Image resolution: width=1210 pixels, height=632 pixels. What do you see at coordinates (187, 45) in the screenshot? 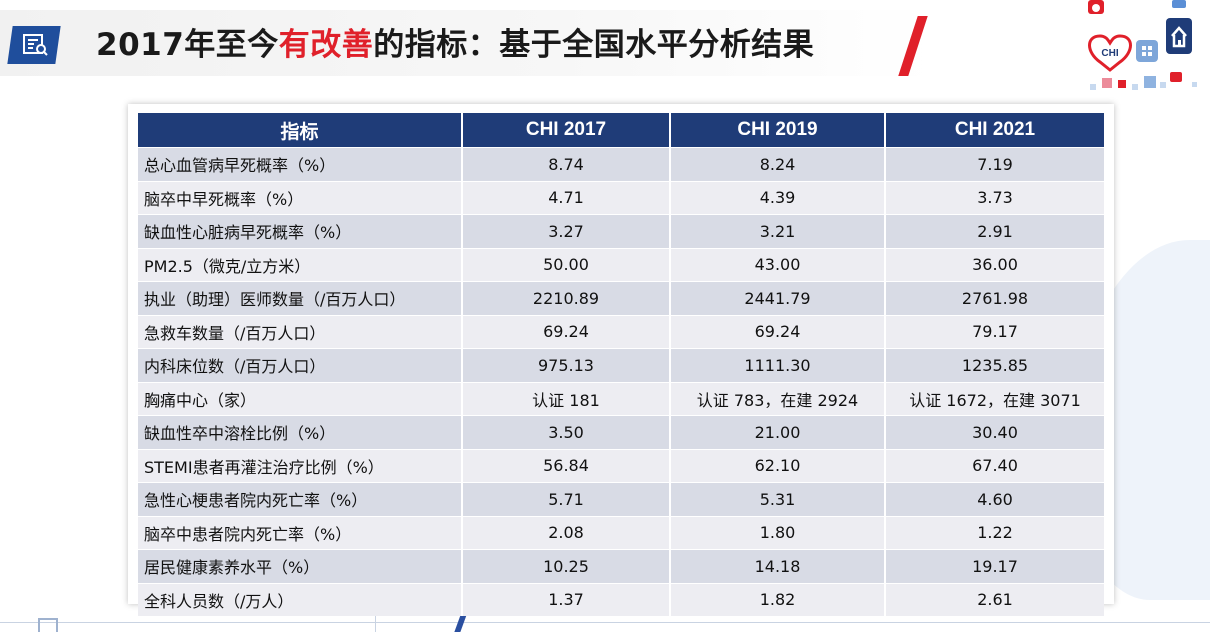
I see `title-prefix: 2017年至今` at bounding box center [187, 45].